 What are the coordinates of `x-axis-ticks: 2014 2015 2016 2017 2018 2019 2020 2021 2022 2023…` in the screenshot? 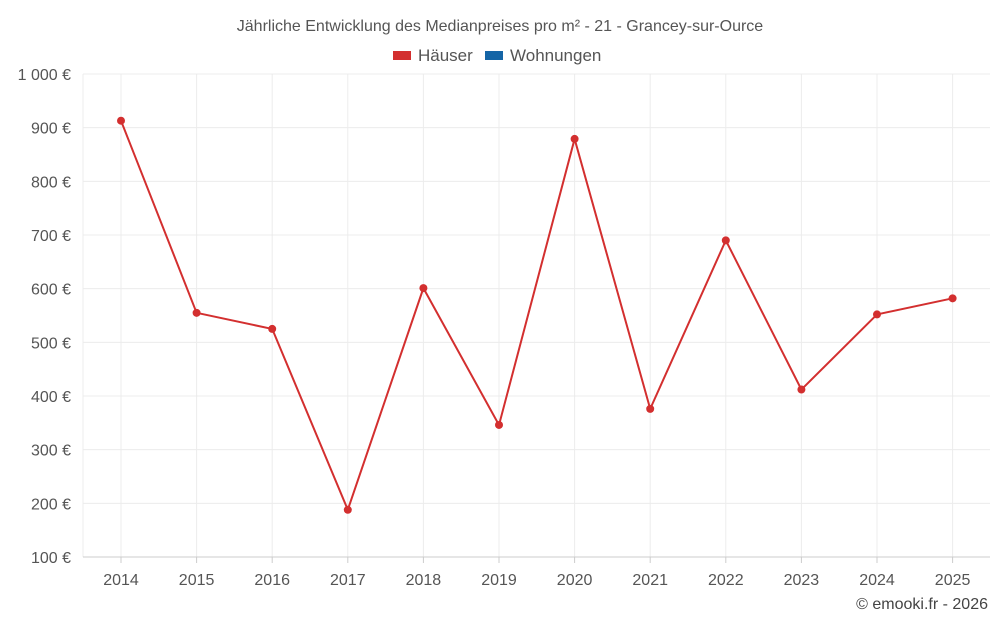 It's located at (536, 573).